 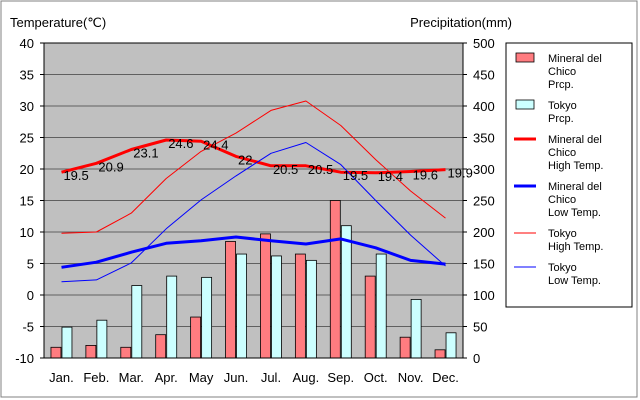 What do you see at coordinates (484, 138) in the screenshot?
I see `right-tick-label: 350` at bounding box center [484, 138].